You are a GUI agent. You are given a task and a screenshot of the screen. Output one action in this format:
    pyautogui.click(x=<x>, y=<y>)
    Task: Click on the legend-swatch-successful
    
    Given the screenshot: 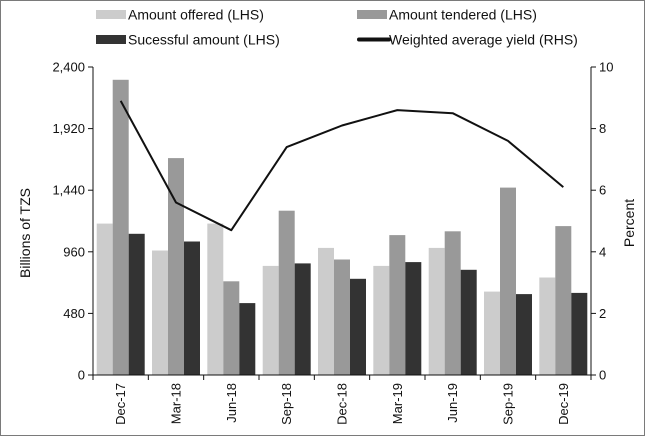 What is the action you would take?
    pyautogui.click(x=111, y=39)
    